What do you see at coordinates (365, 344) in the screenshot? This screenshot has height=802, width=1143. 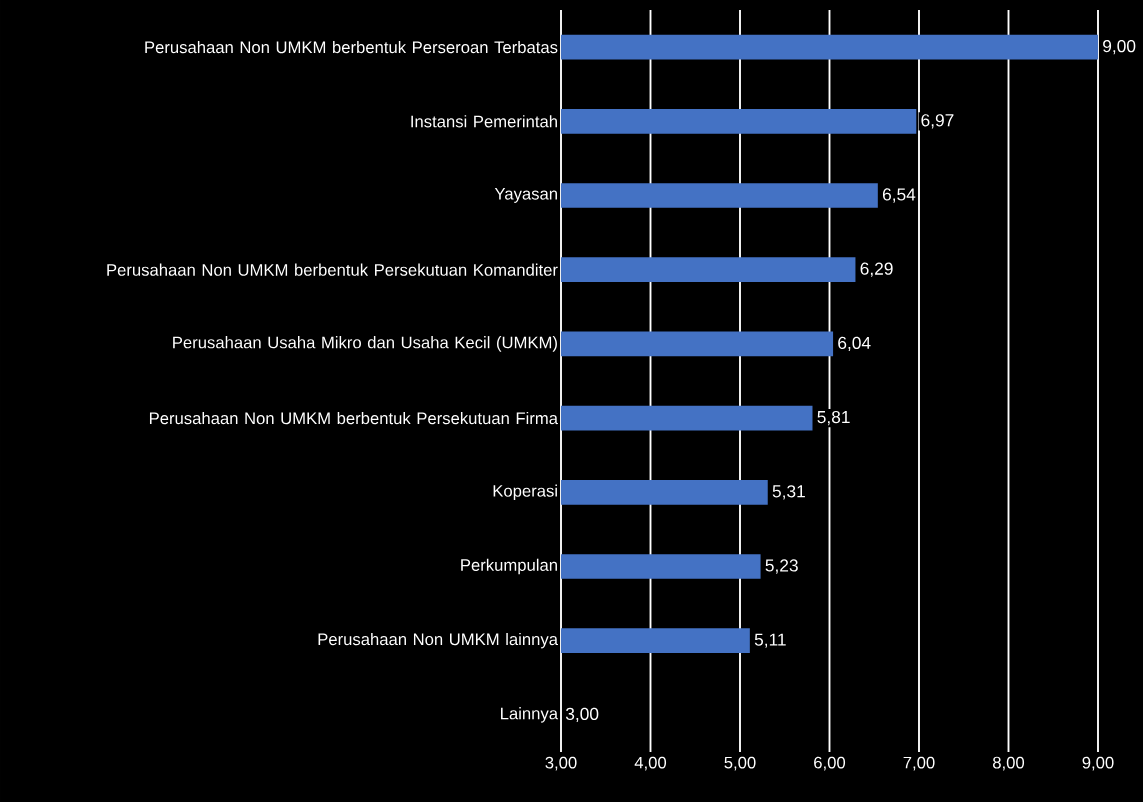 I see `y-tick-label: Perusahaan Usaha Mikro dan Usaha Kecil (UMKM)` at bounding box center [365, 344].